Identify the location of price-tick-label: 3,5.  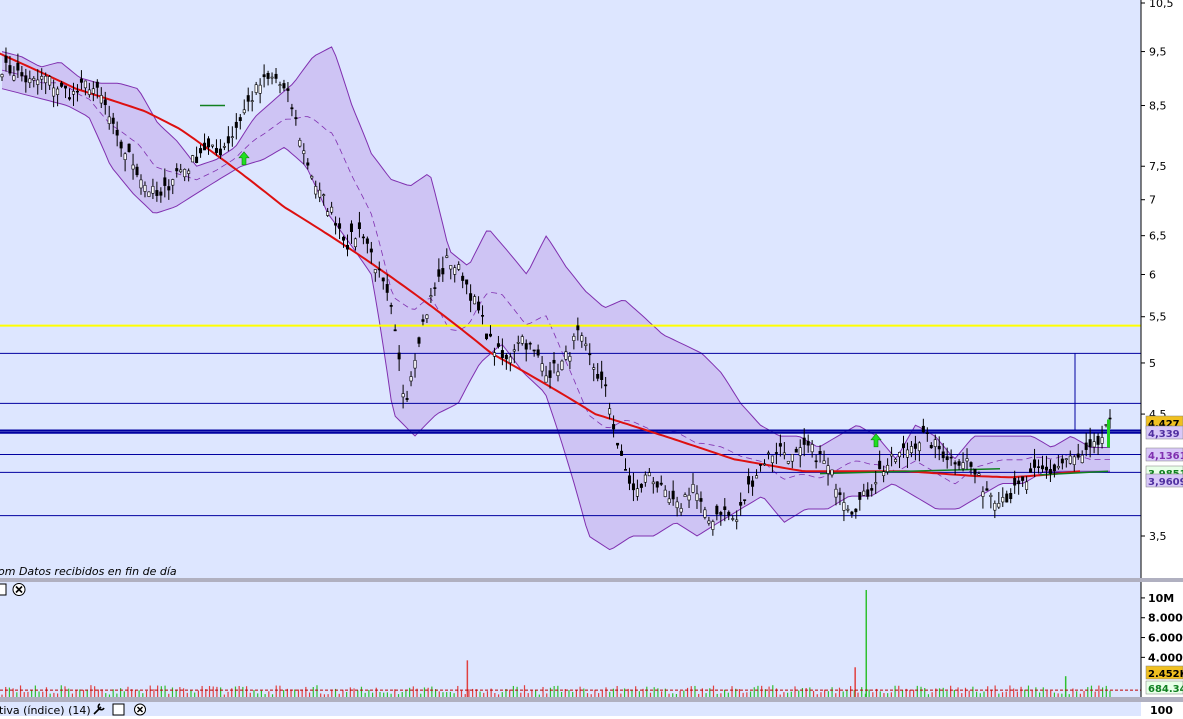
(1158, 536).